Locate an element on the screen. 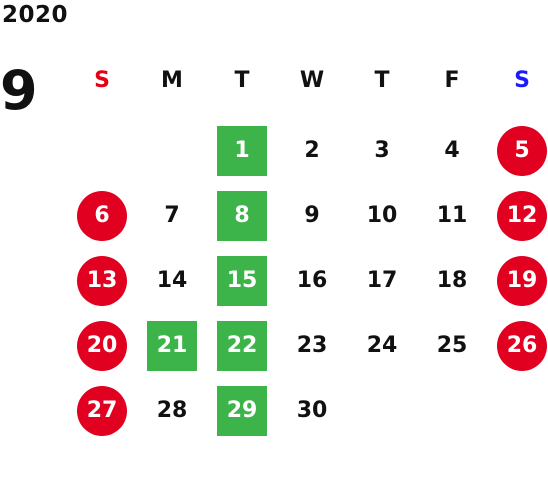 The height and width of the screenshot is (503, 548). weekday-tuesday: T is located at coordinates (242, 80).